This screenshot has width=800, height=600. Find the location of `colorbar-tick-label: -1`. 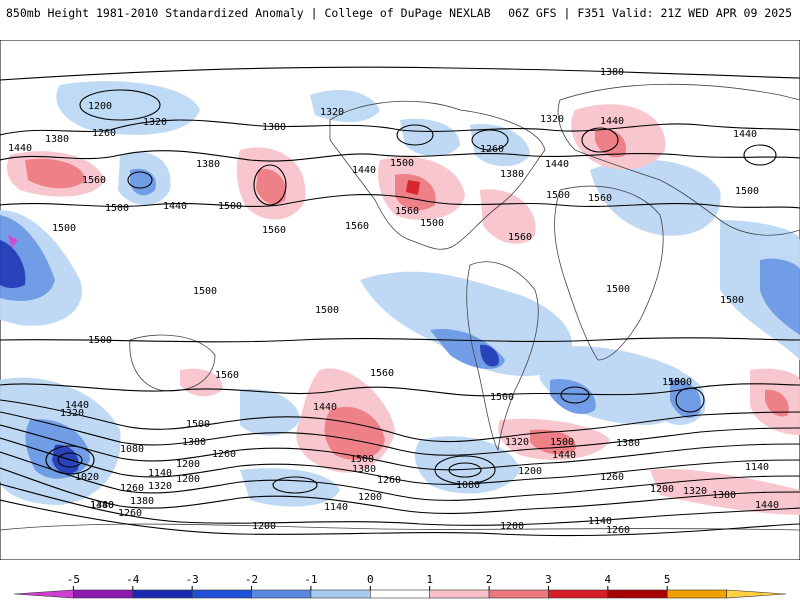

colorbar-tick-label: -1 is located at coordinates (310, 579).